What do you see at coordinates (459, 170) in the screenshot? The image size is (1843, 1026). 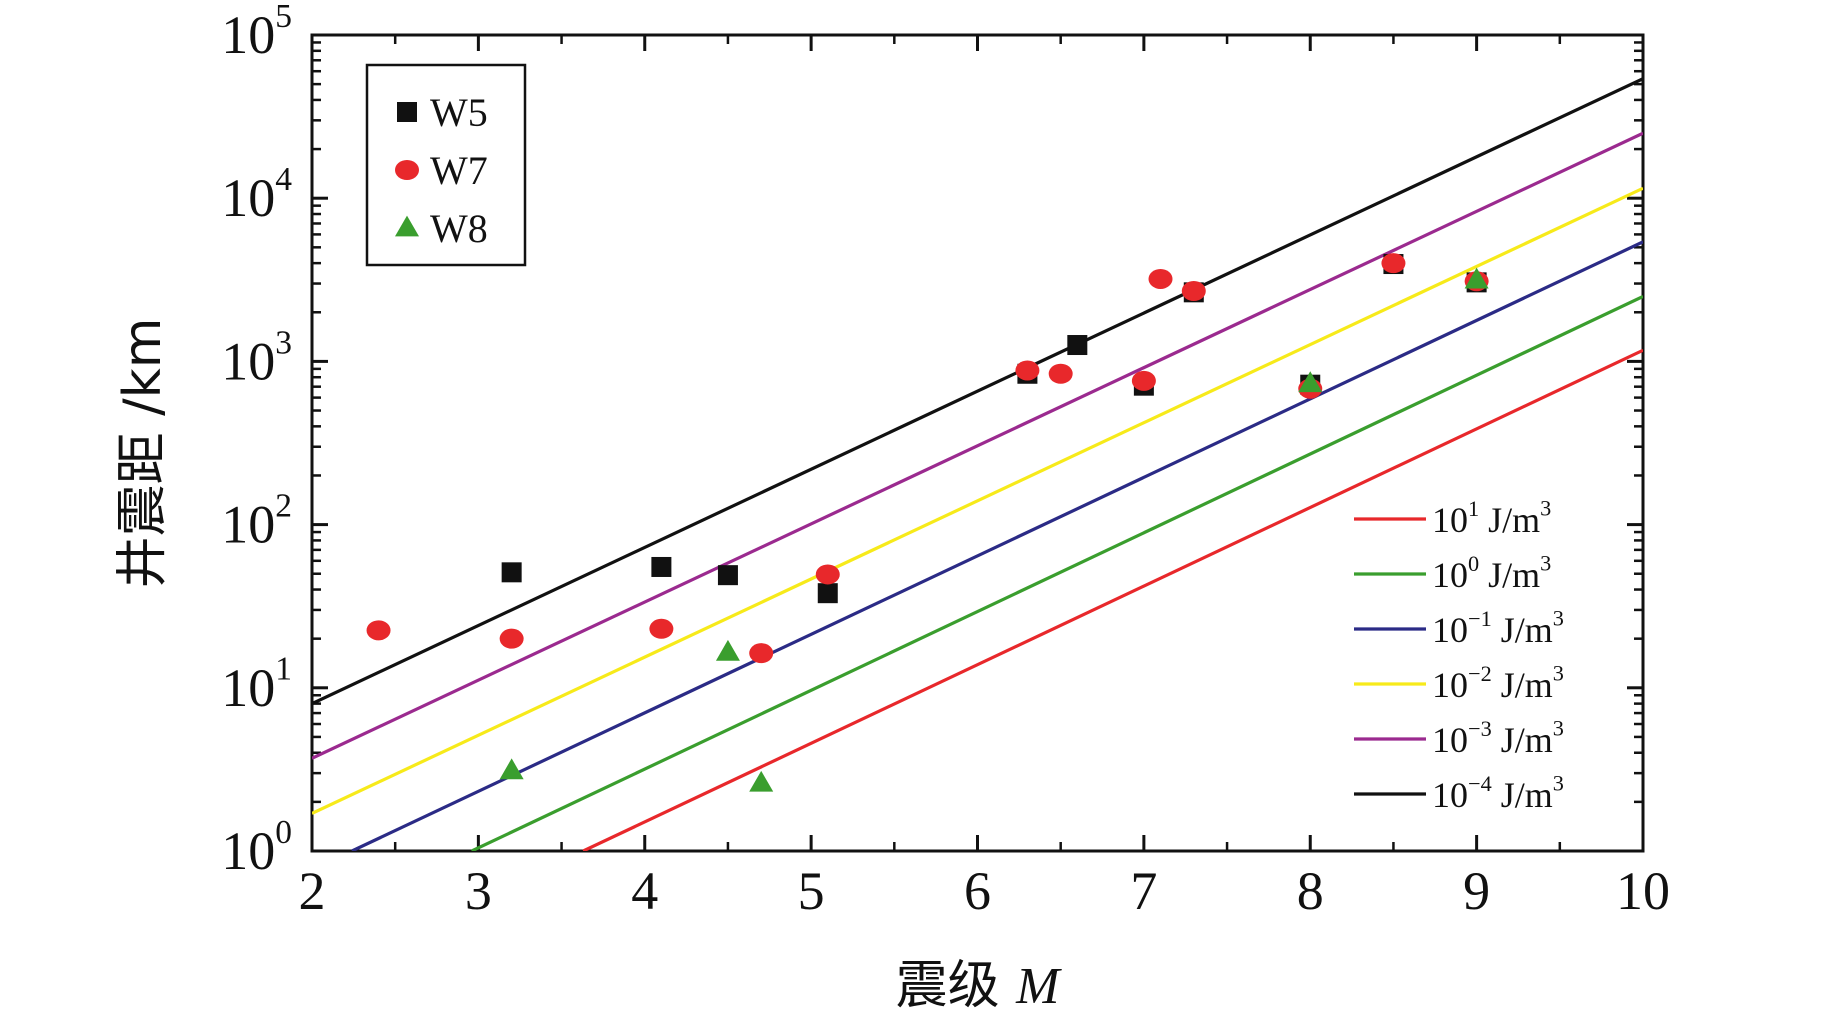 I see `legend-label-w7: W7` at bounding box center [459, 170].